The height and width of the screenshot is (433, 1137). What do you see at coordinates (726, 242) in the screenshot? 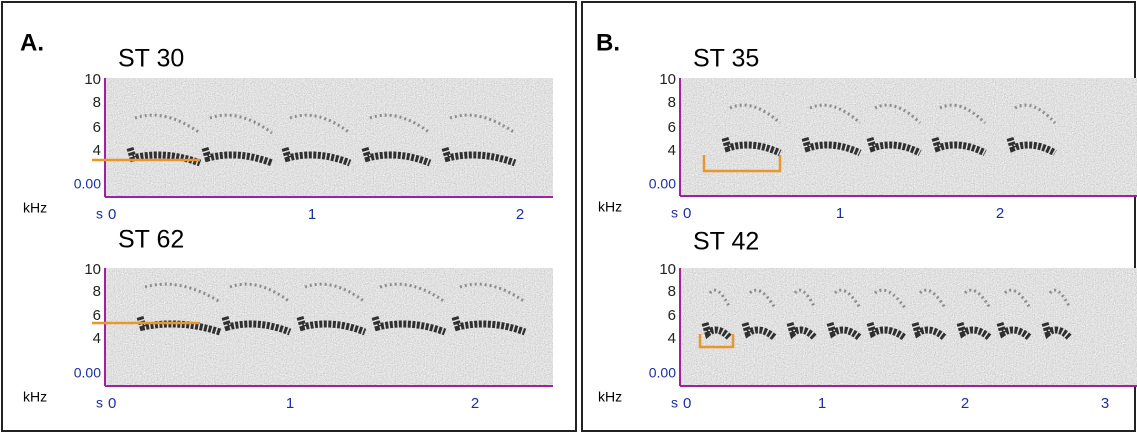
I see `spectrogram-title: ST 42` at bounding box center [726, 242].